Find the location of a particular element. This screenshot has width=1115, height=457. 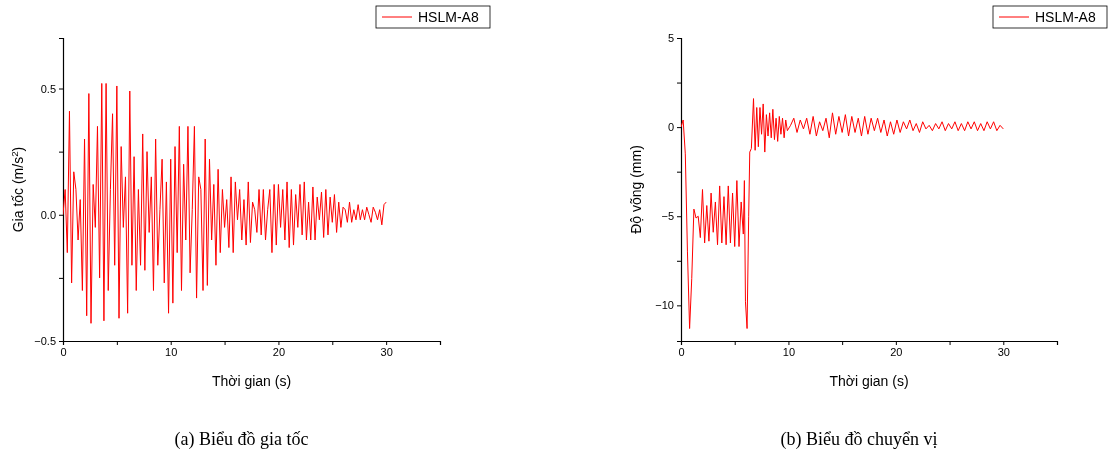

y-tick-label: 0.0 is located at coordinates (48, 214).